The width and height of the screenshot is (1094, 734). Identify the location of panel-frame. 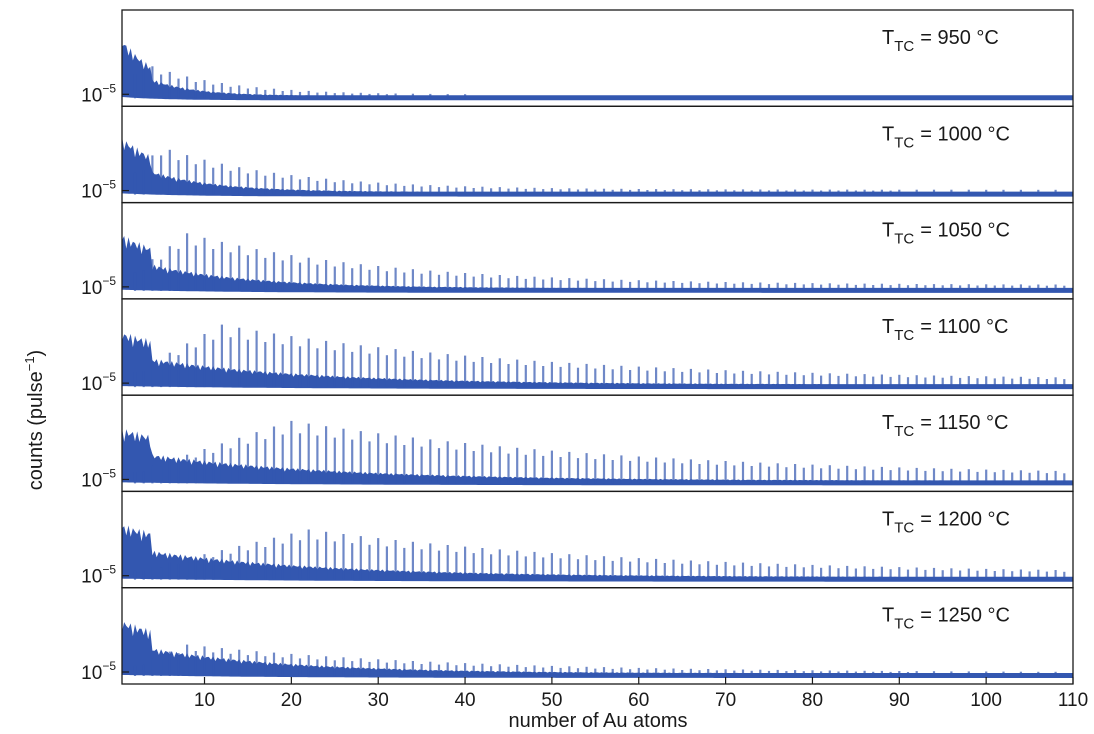
(597, 636).